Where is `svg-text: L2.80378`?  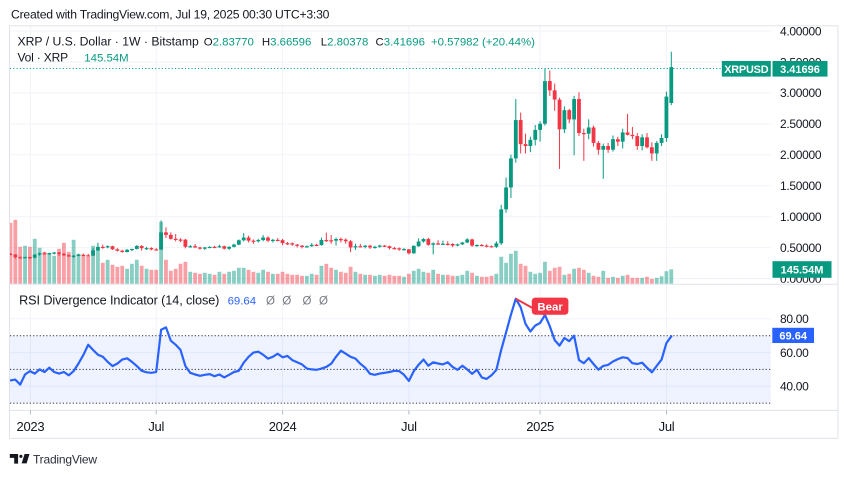 svg-text: L2.80378 is located at coordinates (345, 42).